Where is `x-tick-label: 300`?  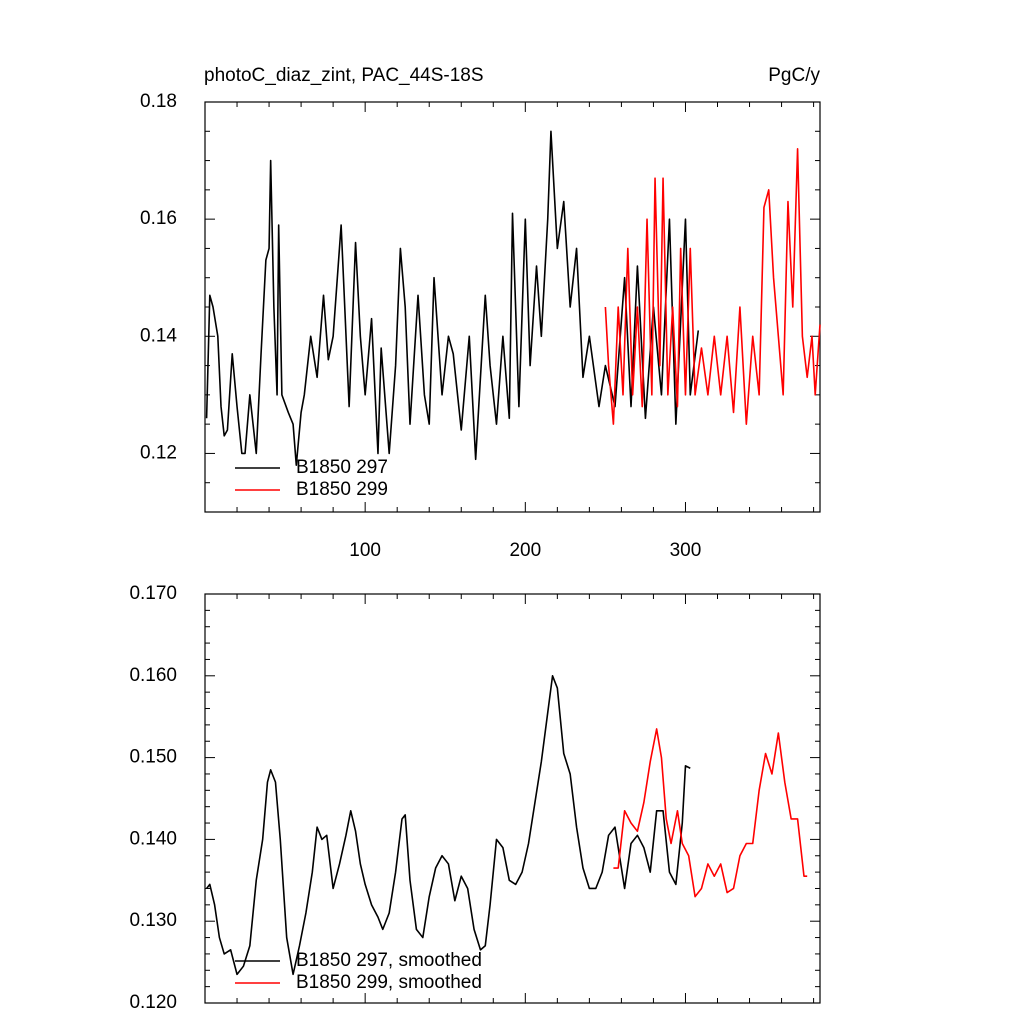 x-tick-label: 300 is located at coordinates (686, 550).